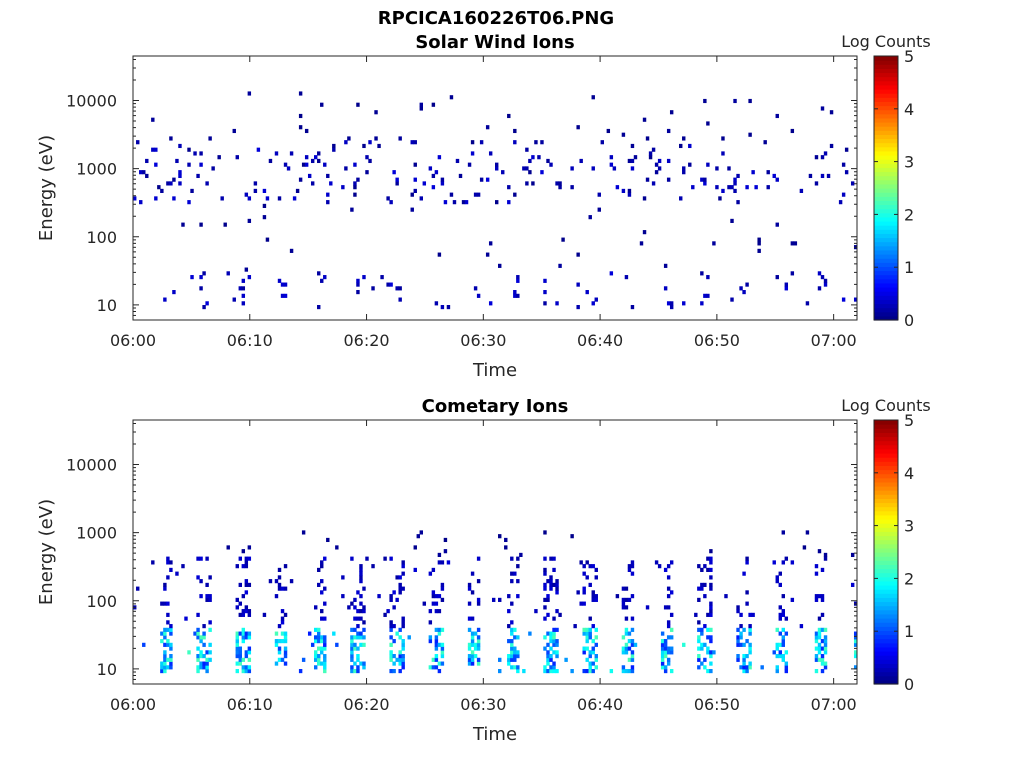  I want to click on colorbar-label-cometary: Log Counts, so click(886, 405).